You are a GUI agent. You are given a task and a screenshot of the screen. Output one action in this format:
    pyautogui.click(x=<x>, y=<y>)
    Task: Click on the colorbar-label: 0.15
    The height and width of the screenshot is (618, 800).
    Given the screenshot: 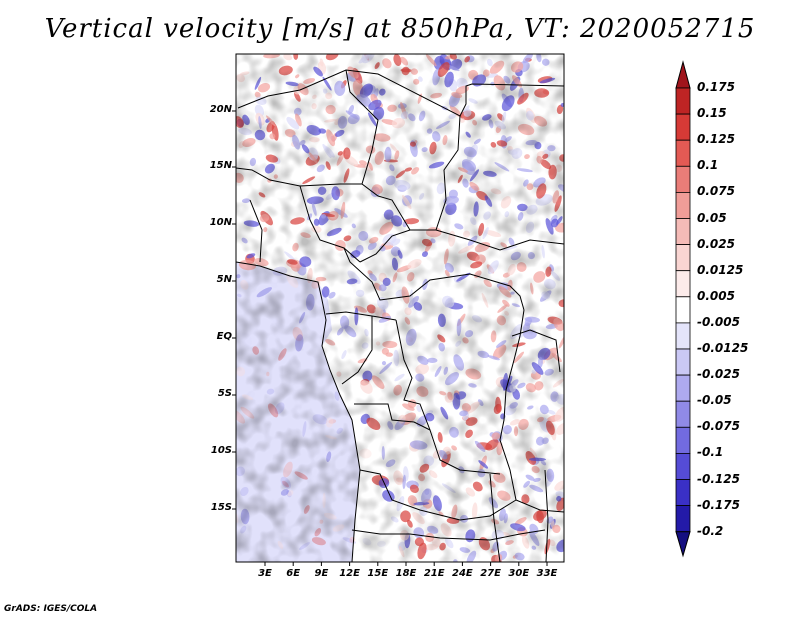 What is the action you would take?
    pyautogui.click(x=712, y=113)
    